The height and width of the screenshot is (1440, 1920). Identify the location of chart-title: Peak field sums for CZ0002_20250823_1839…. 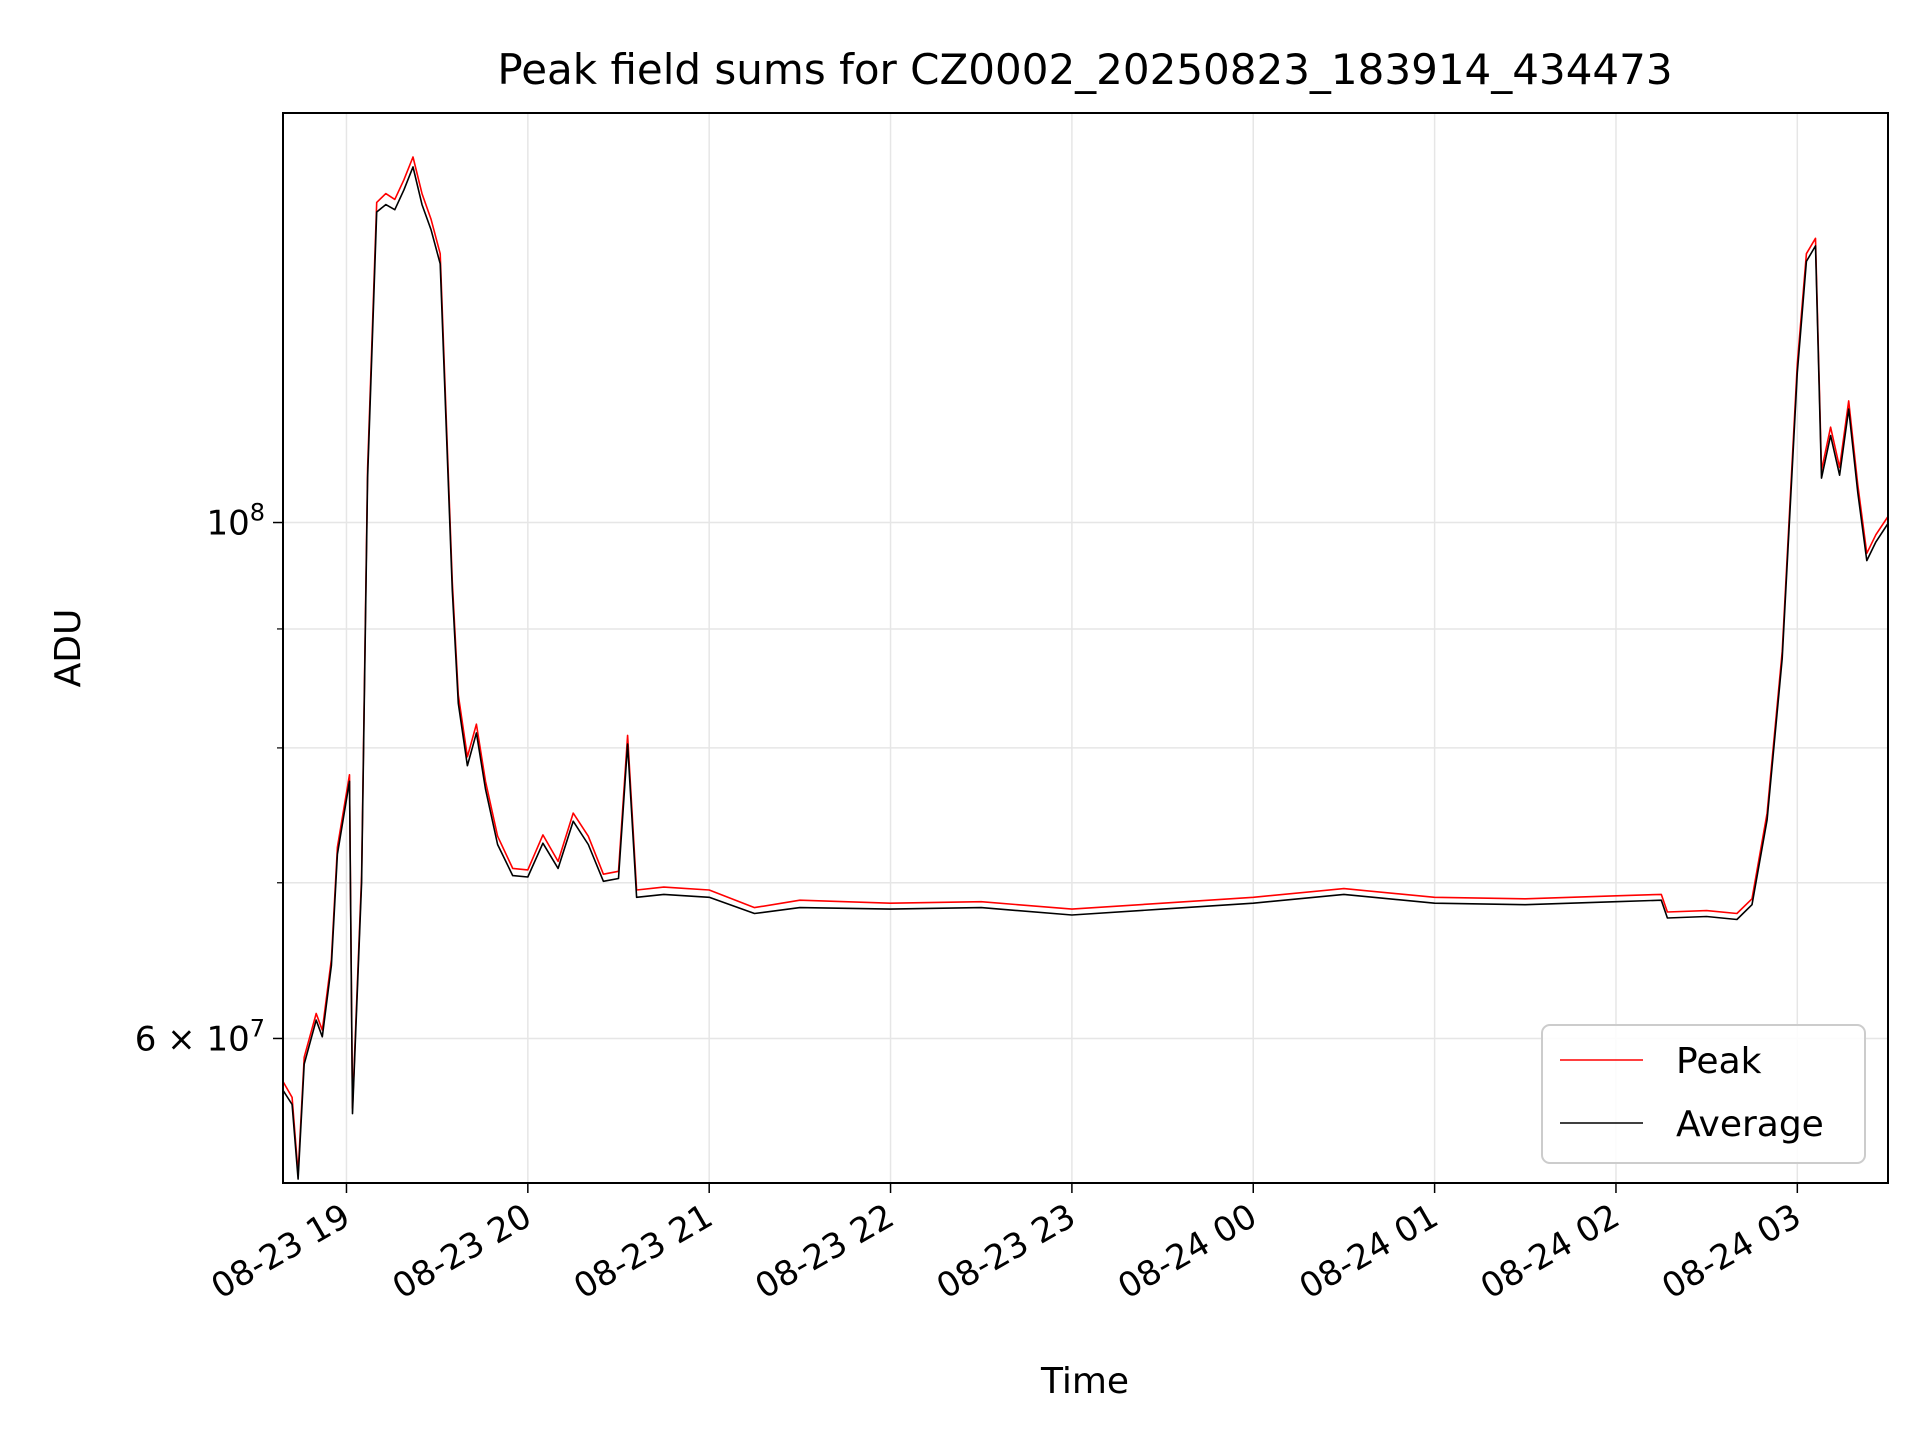
(1084, 69).